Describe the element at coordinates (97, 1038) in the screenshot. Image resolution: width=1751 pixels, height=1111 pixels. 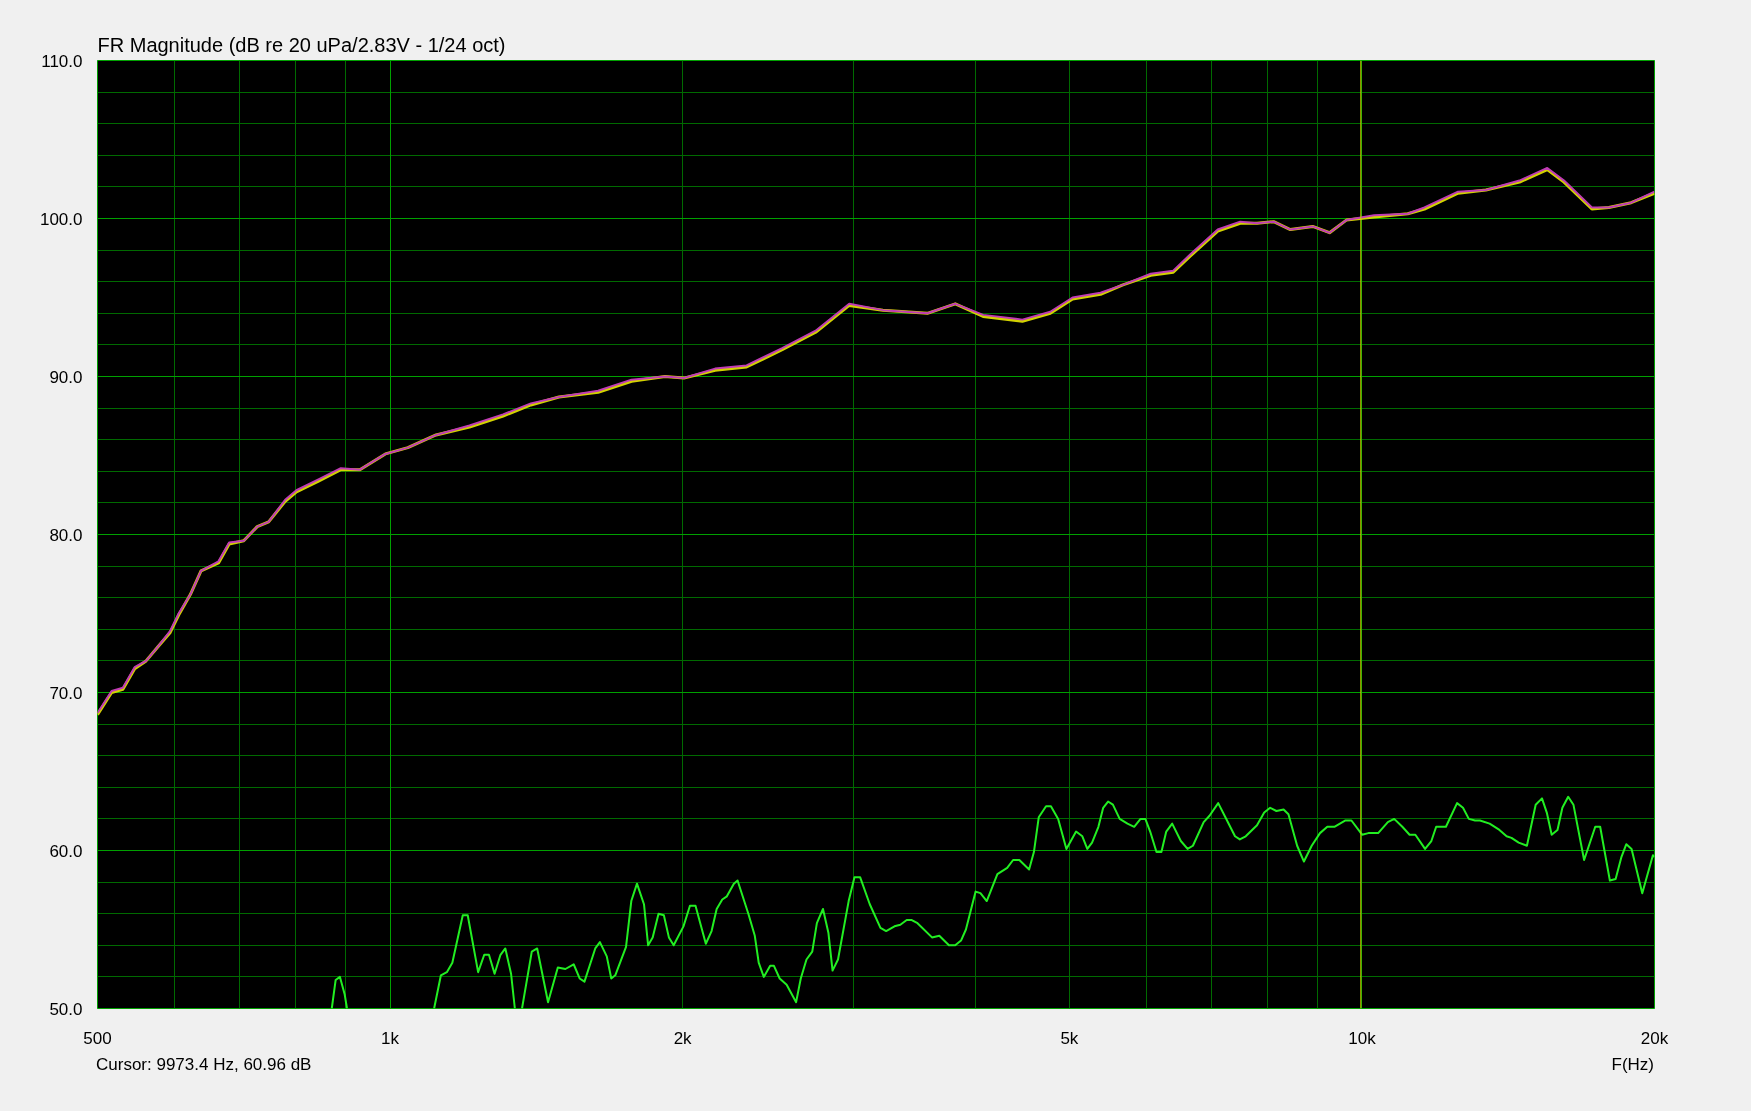
I see `x-tick-label: 500` at that location.